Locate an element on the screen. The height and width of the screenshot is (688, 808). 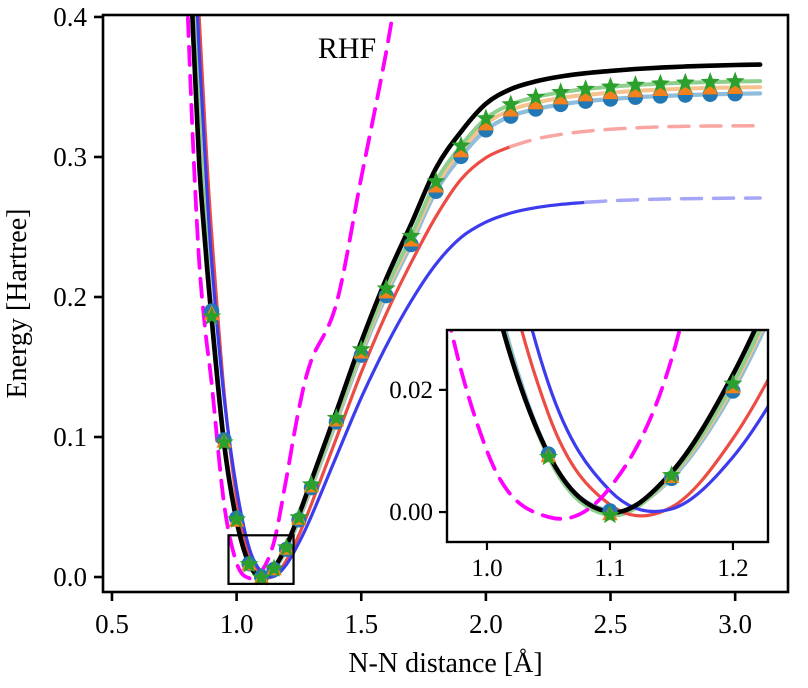
curve-blue-dashed-tail-main is located at coordinates (672, 200).